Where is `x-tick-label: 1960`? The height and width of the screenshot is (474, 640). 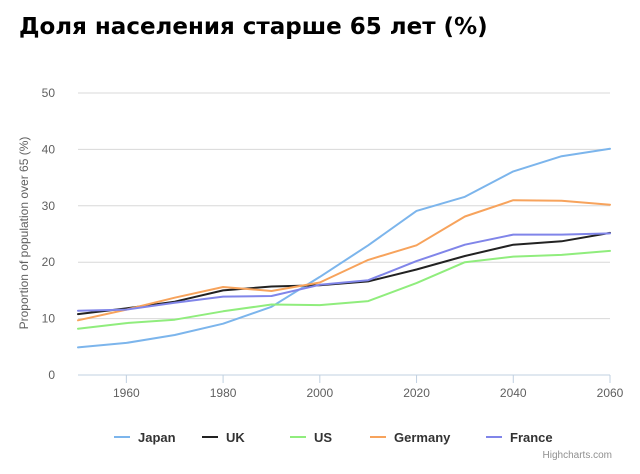 x-tick-label: 1960 is located at coordinates (126, 393).